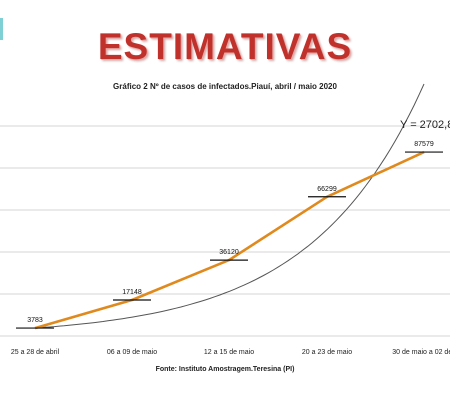 Image resolution: width=450 pixels, height=400 pixels. I want to click on slide-title: ESTIMATIVAS, so click(225, 46).